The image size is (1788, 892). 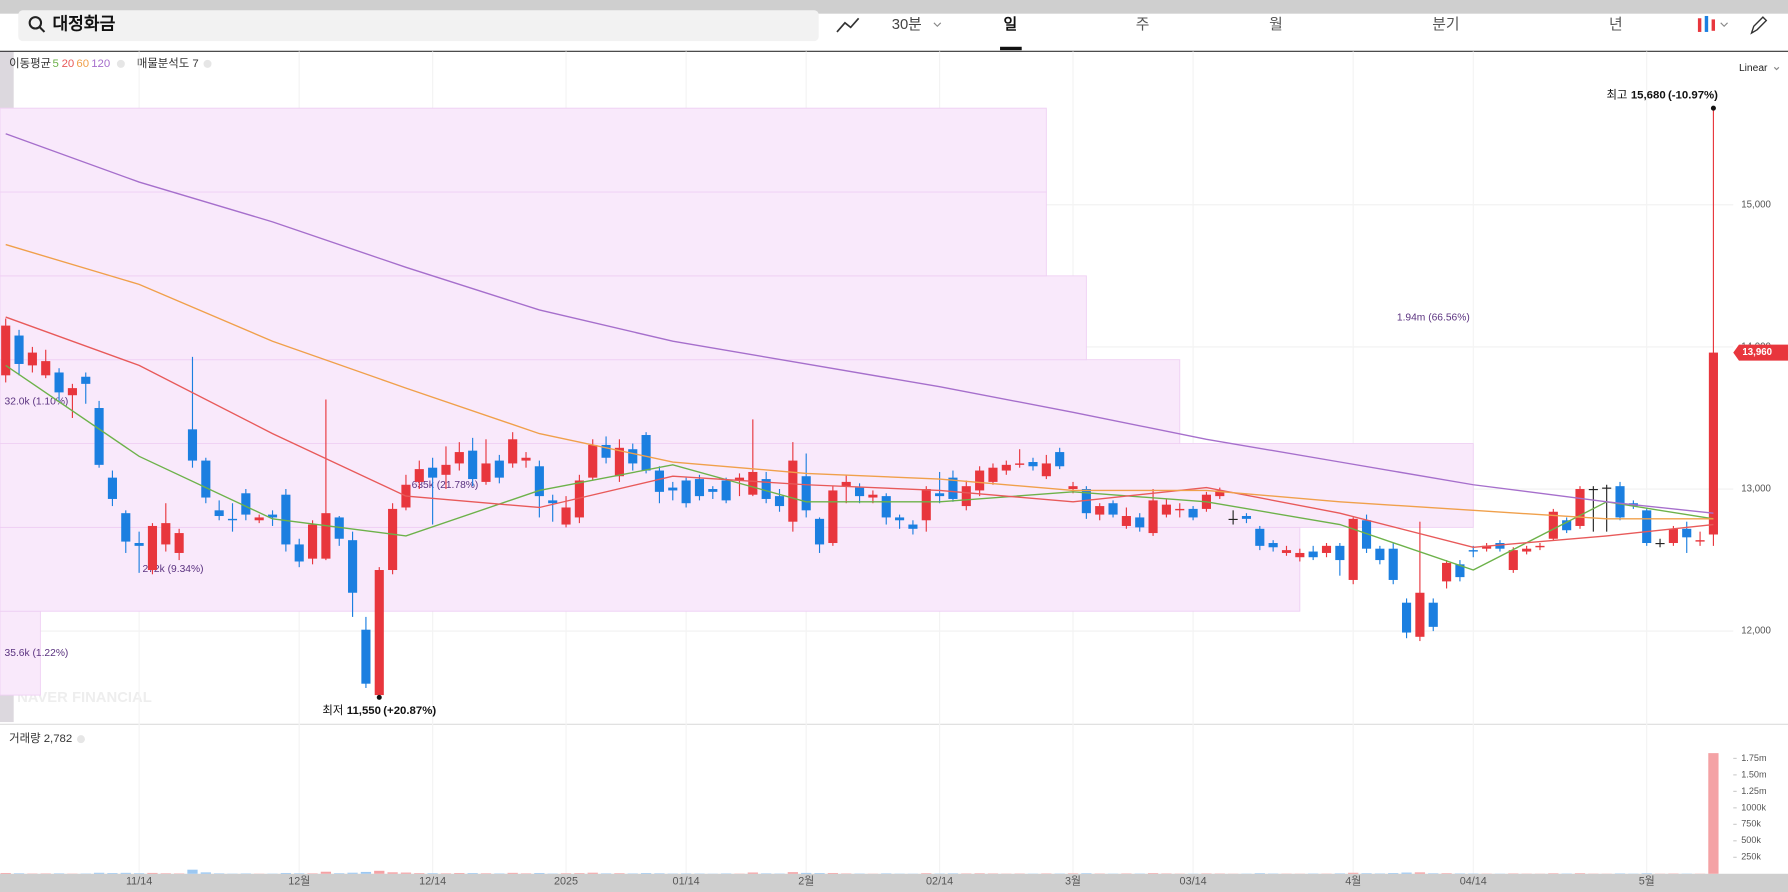 I want to click on interval-select: 30분, so click(x=907, y=25).